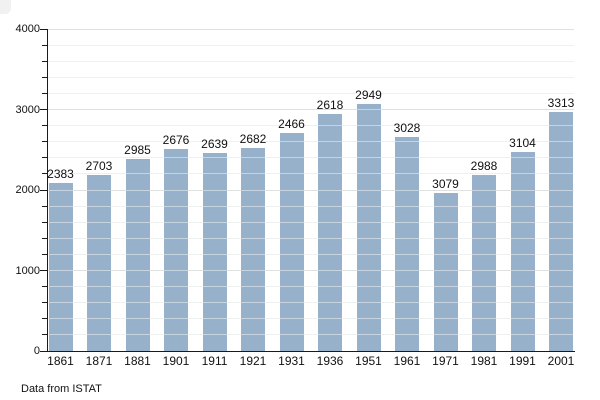  Describe the element at coordinates (445, 183) in the screenshot. I see `bar-value-label: 3079` at that location.